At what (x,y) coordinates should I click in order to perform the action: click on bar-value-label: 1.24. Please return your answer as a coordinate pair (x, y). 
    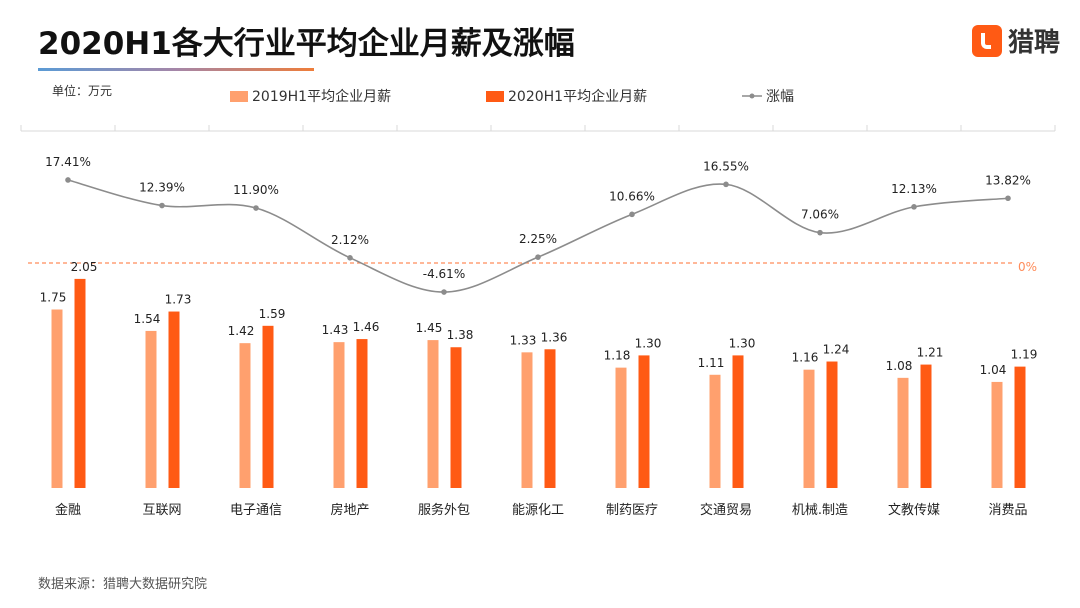
    Looking at the image, I should click on (836, 350).